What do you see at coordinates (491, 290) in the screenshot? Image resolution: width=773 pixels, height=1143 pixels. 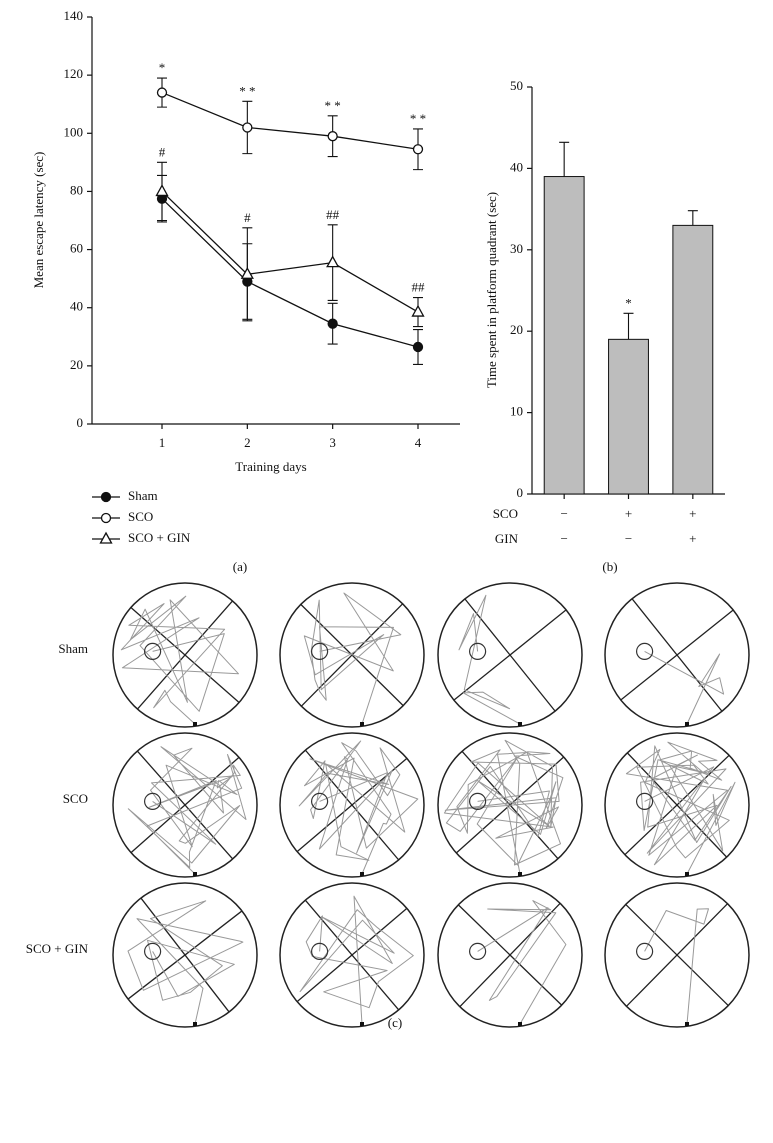 I see `y-axis-label: Time spent in platform quadrant (sec)` at bounding box center [491, 290].